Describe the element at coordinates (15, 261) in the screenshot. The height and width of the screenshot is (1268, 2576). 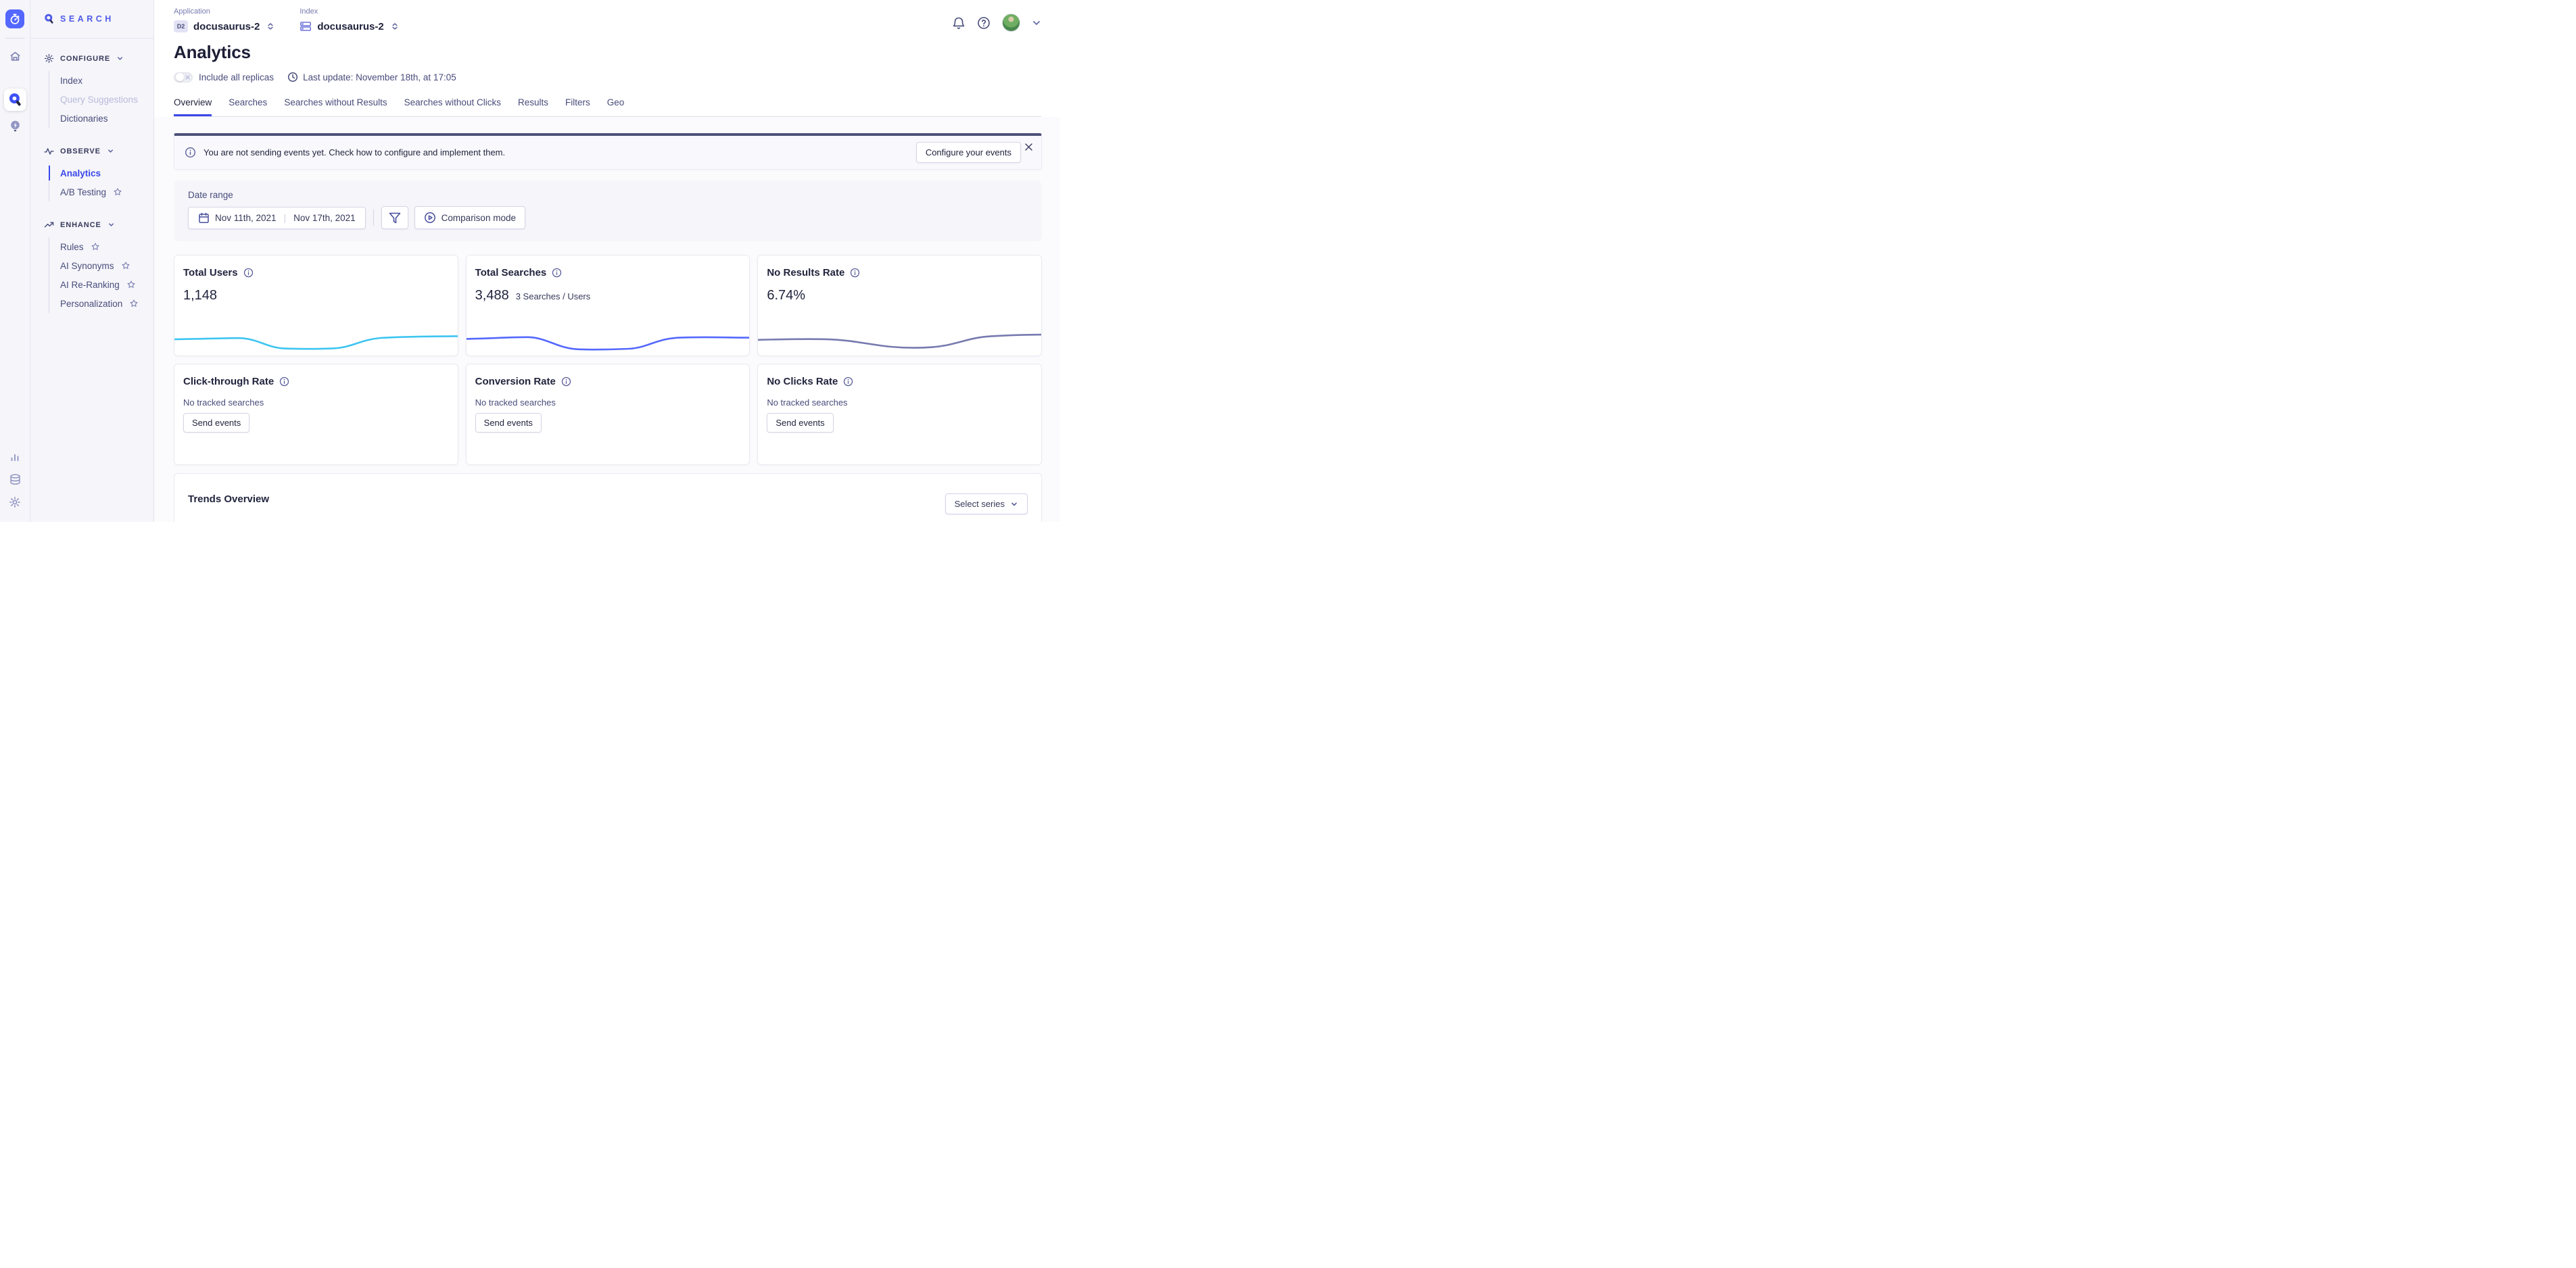
I see `app-rail` at that location.